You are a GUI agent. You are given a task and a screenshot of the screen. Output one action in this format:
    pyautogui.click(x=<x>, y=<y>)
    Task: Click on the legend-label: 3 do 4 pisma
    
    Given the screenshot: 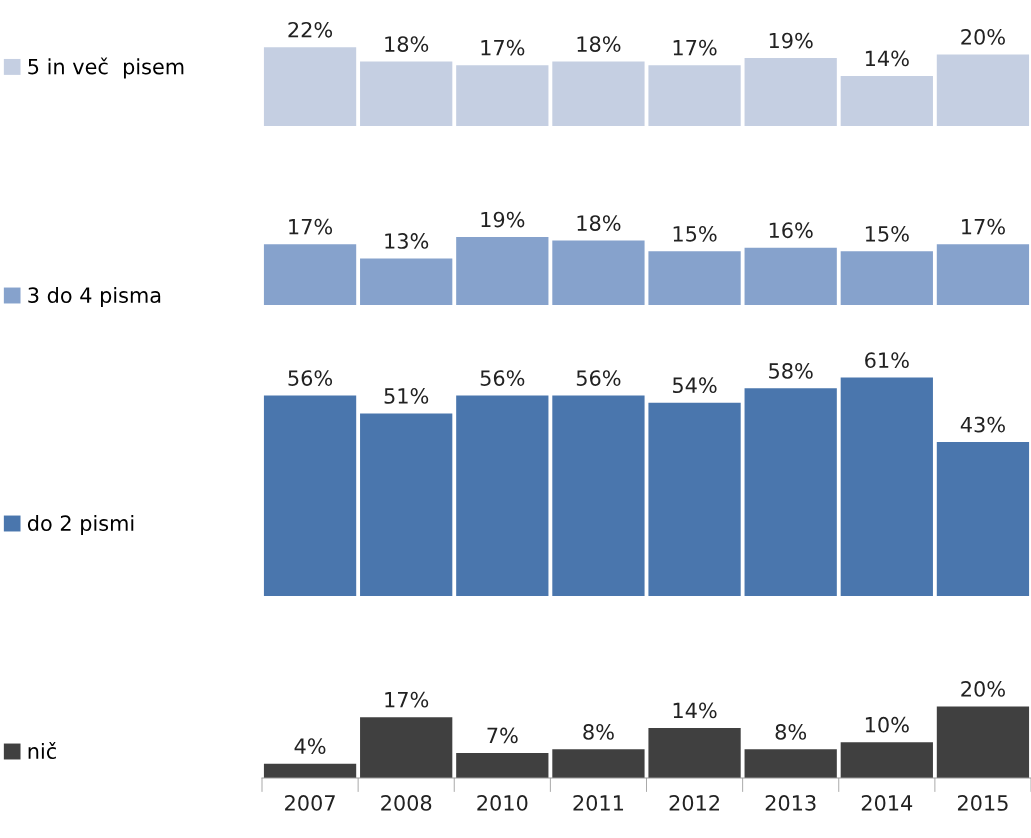 What is the action you would take?
    pyautogui.click(x=94, y=297)
    